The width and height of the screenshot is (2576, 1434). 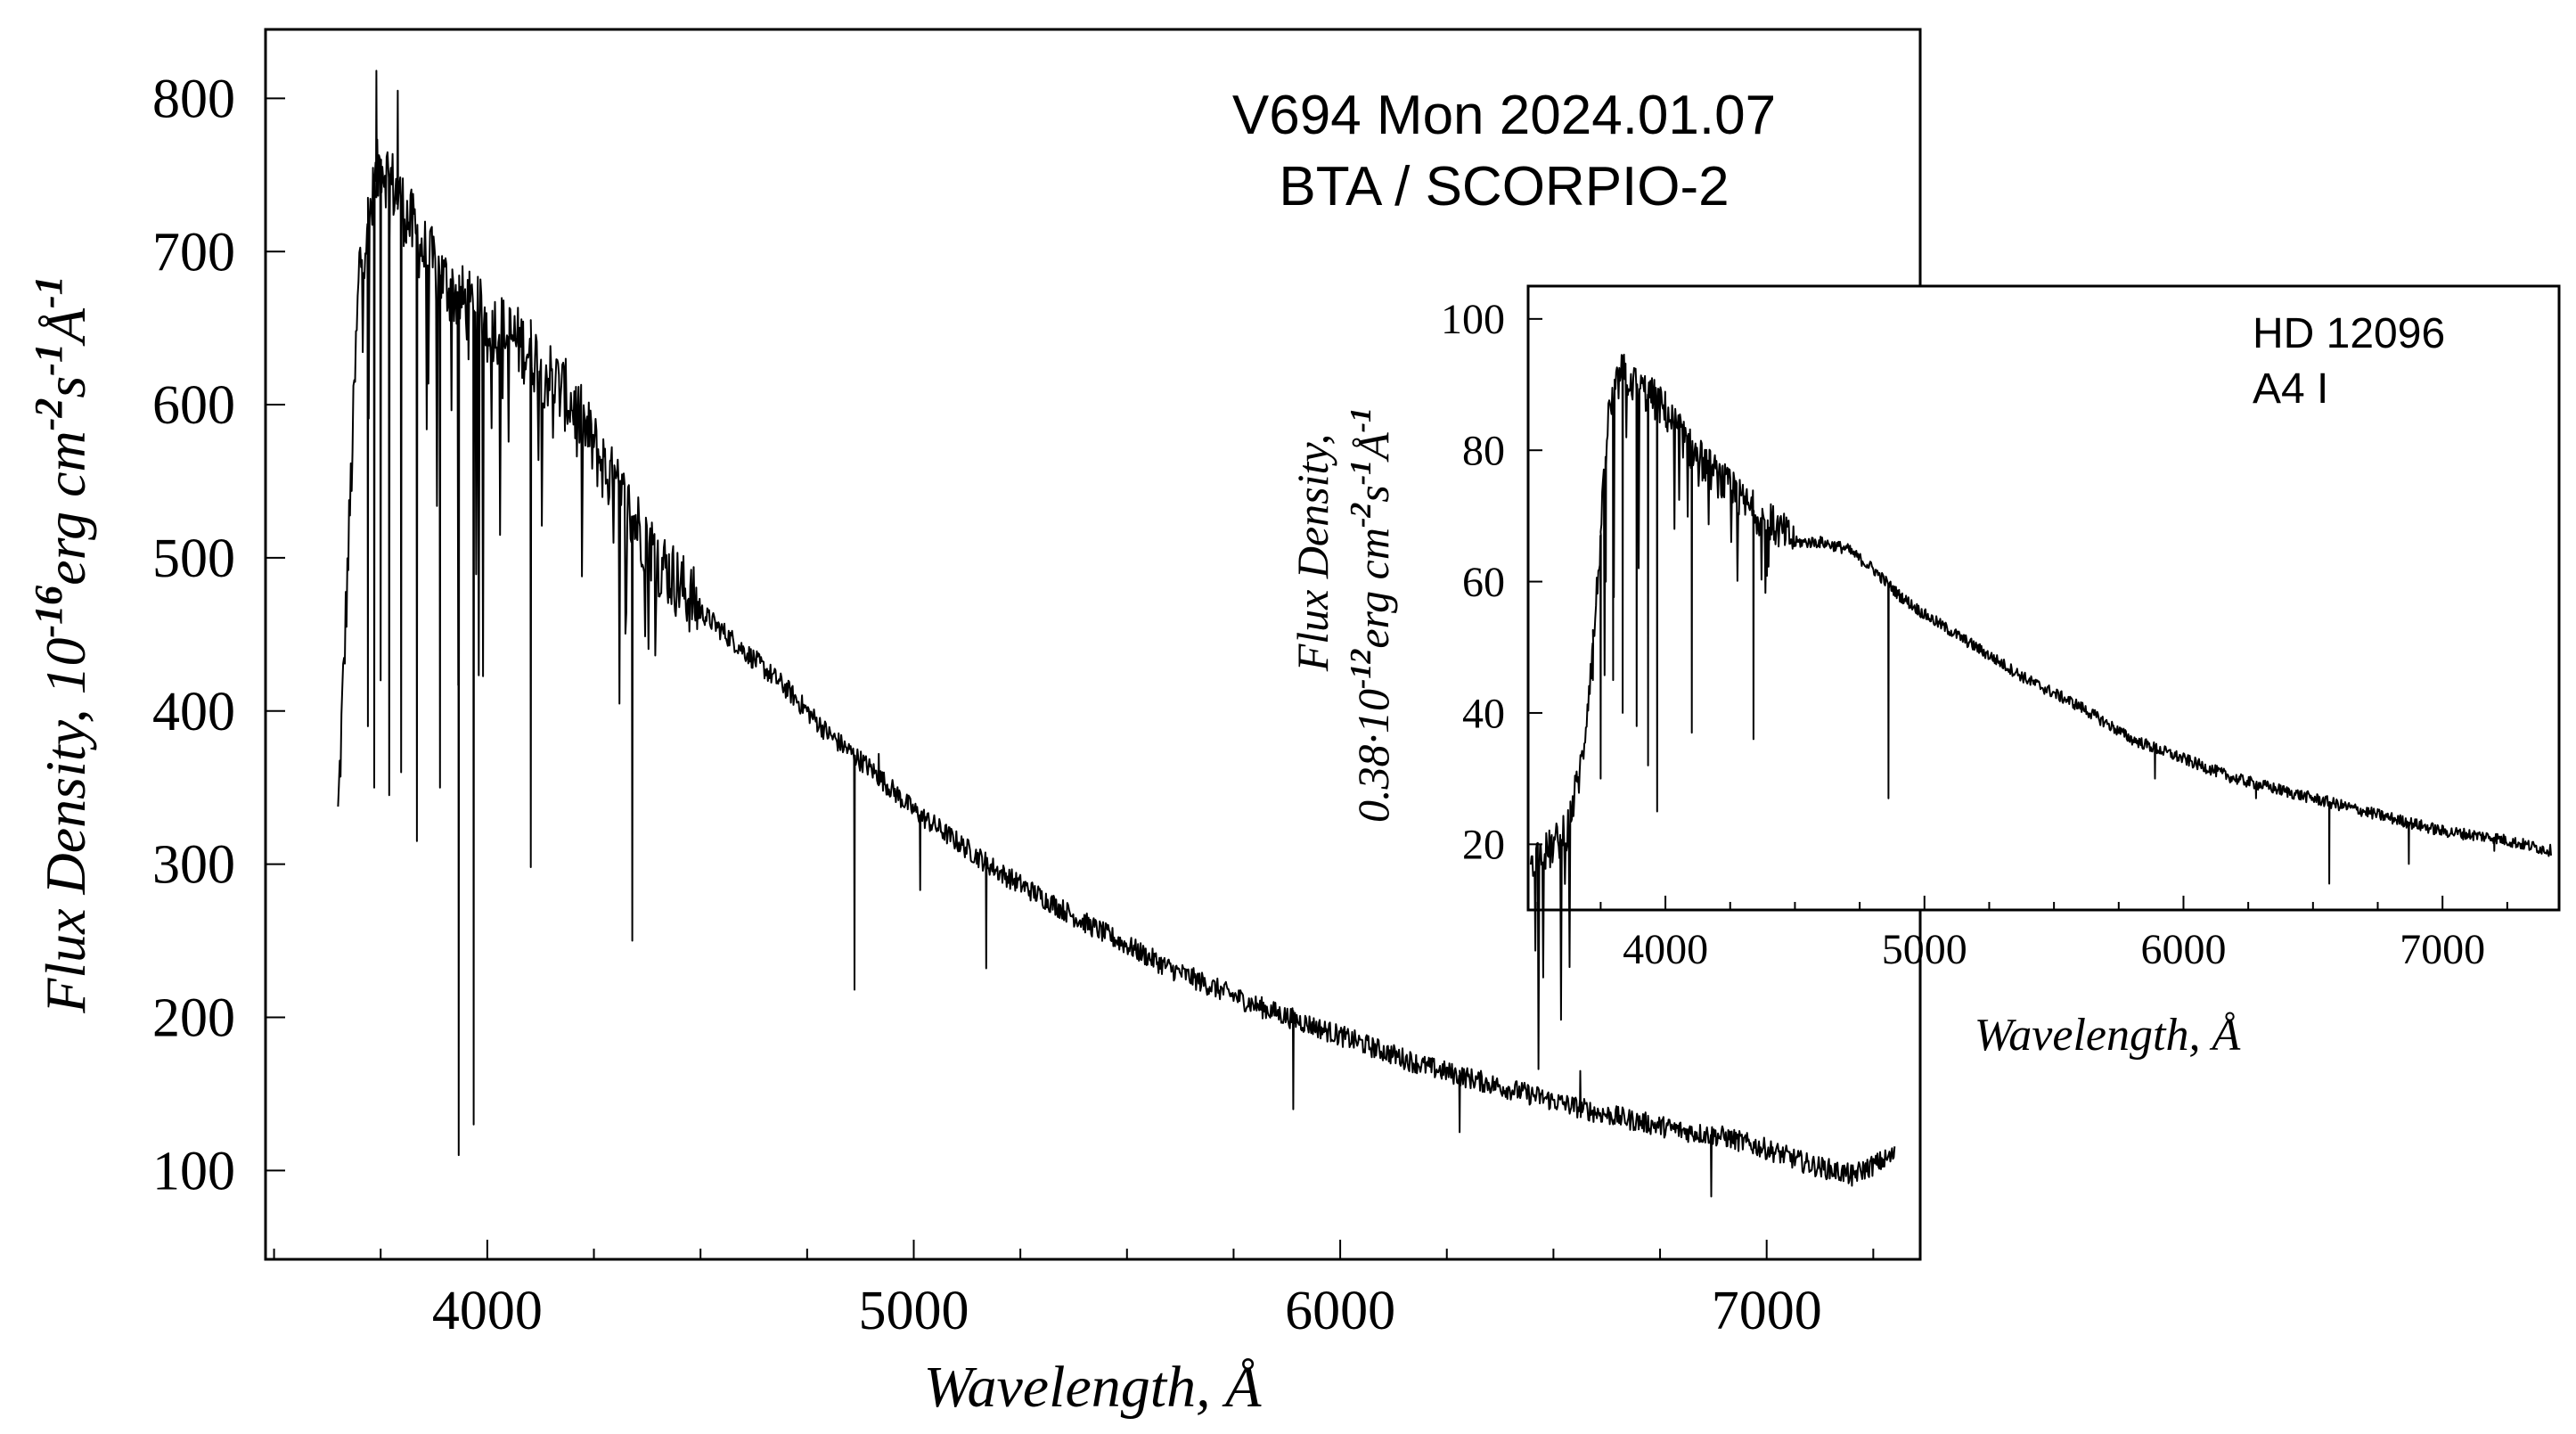 What do you see at coordinates (1483, 845) in the screenshot?
I see `inset-y-tick-label-20: 20` at bounding box center [1483, 845].